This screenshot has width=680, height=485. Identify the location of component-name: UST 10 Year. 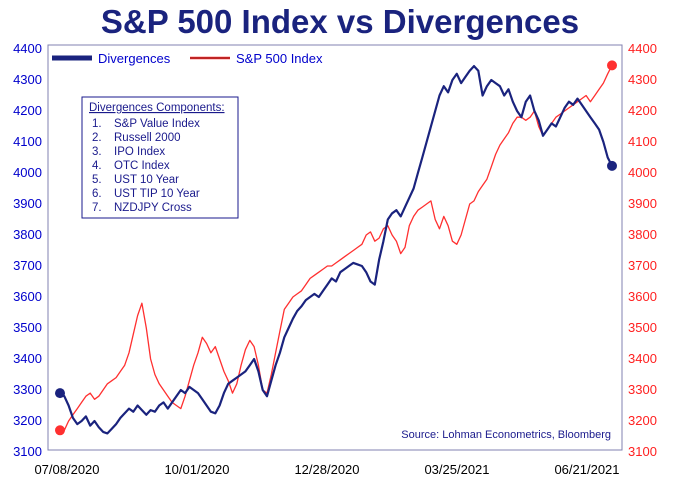
(146, 180).